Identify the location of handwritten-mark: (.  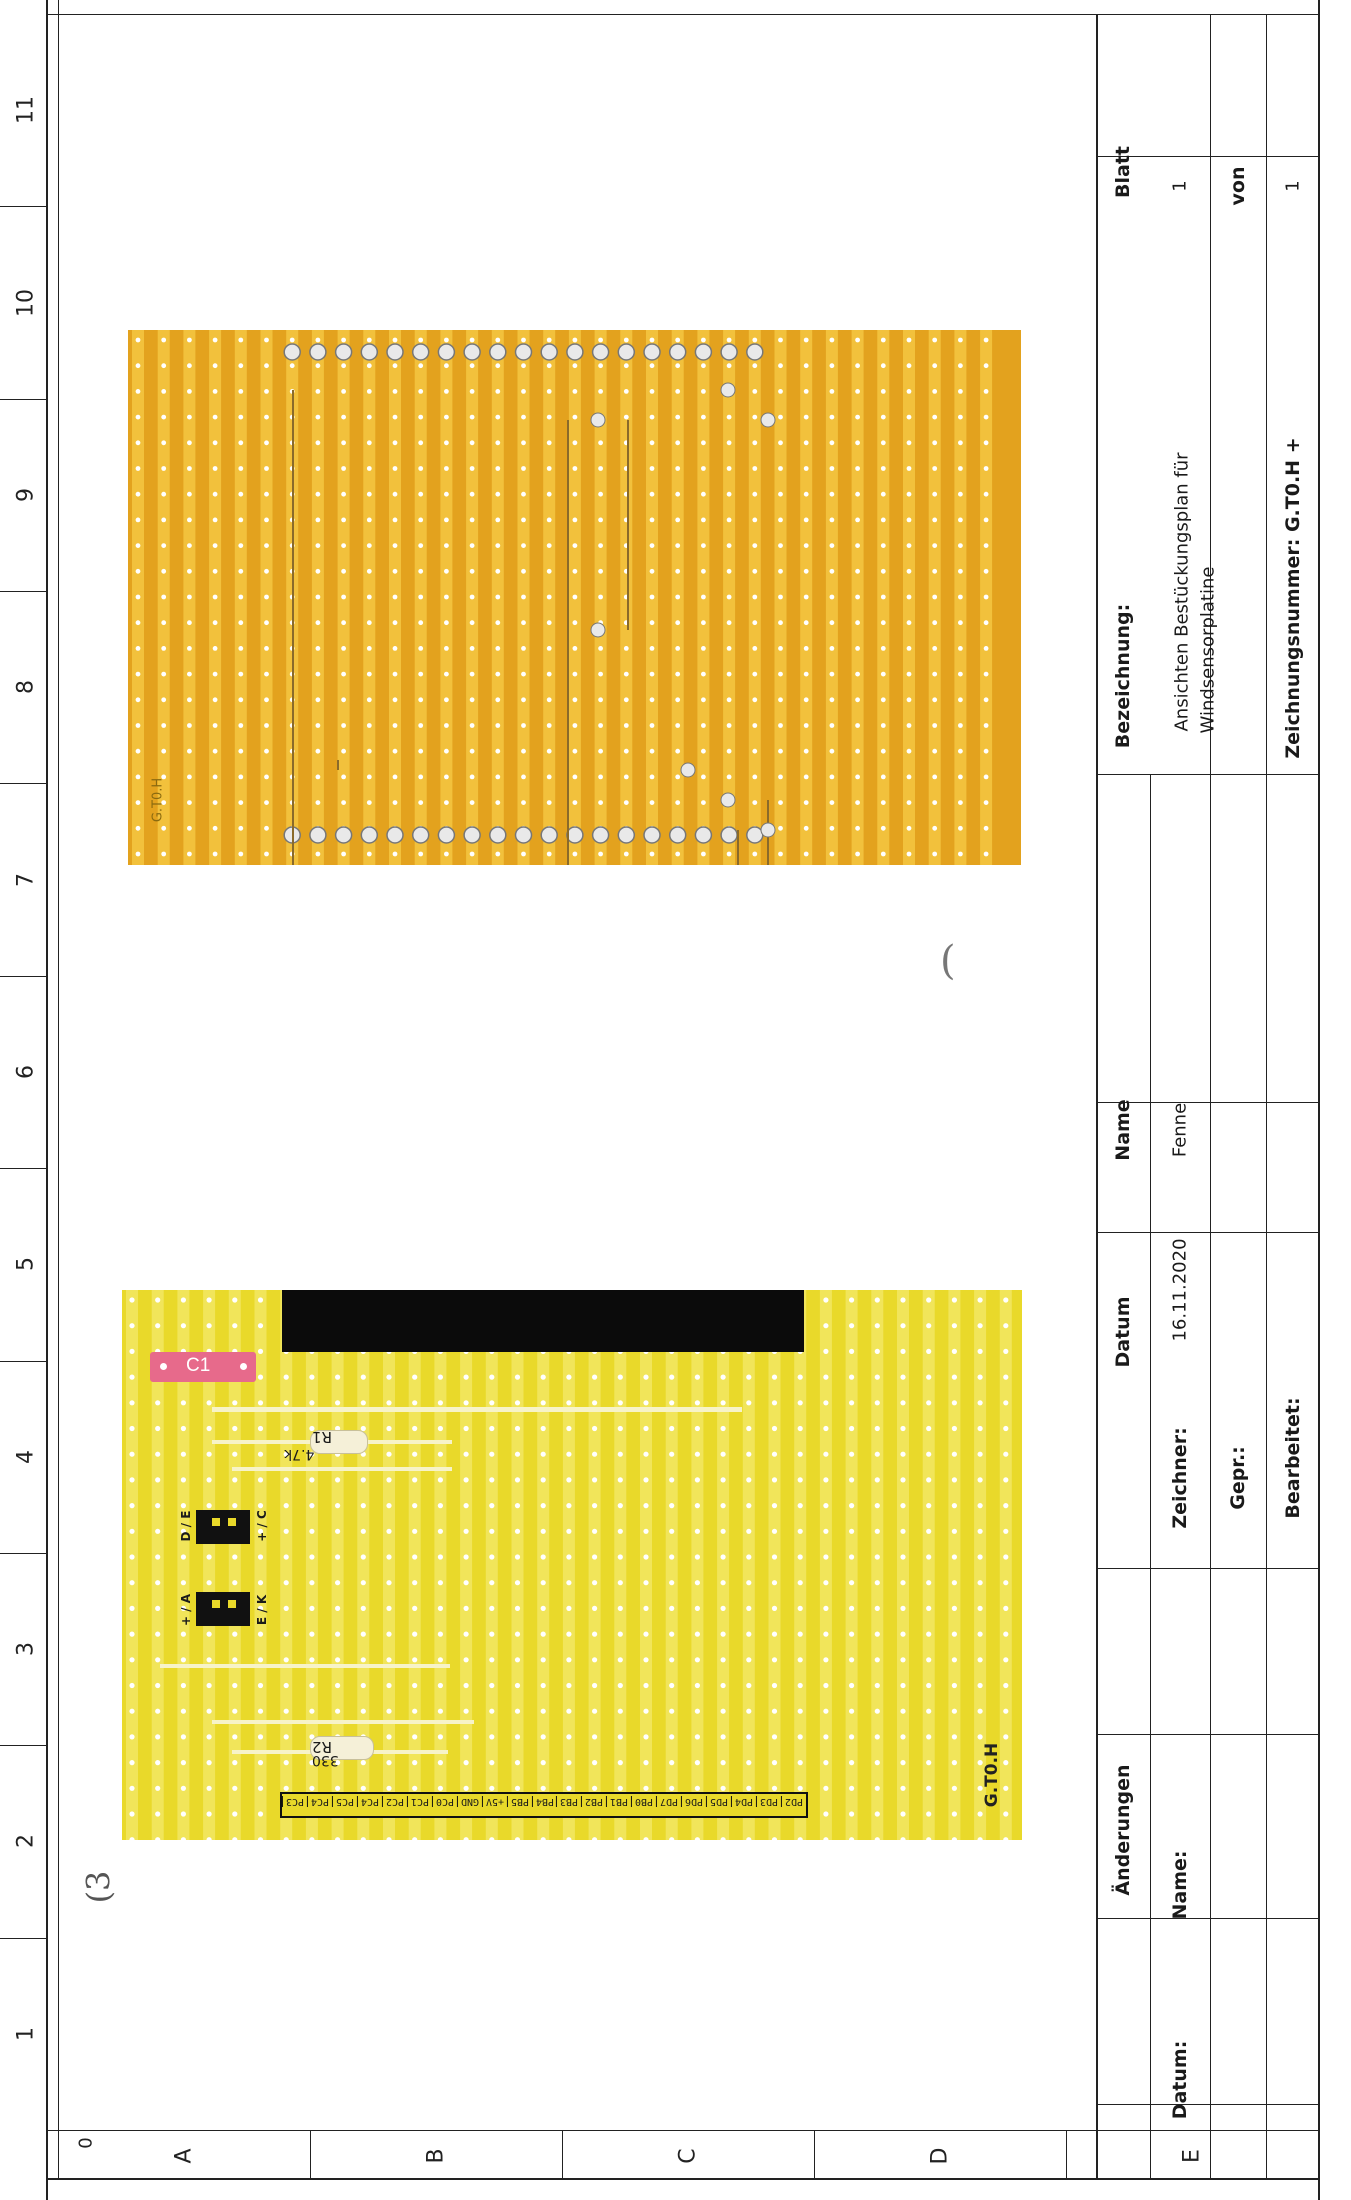
(948, 961).